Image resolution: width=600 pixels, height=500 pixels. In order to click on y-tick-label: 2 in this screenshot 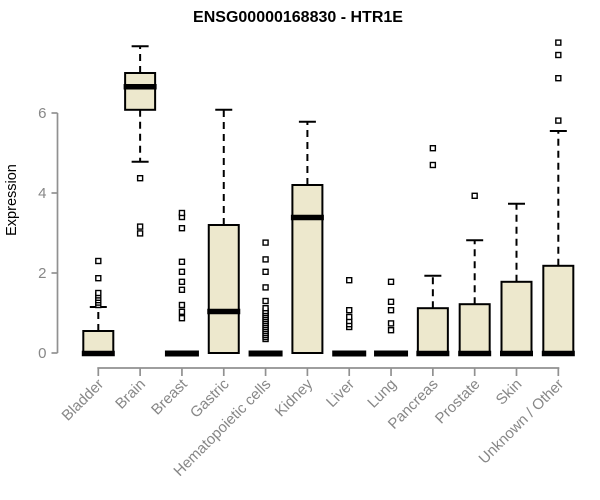, I will do `click(42, 273)`.